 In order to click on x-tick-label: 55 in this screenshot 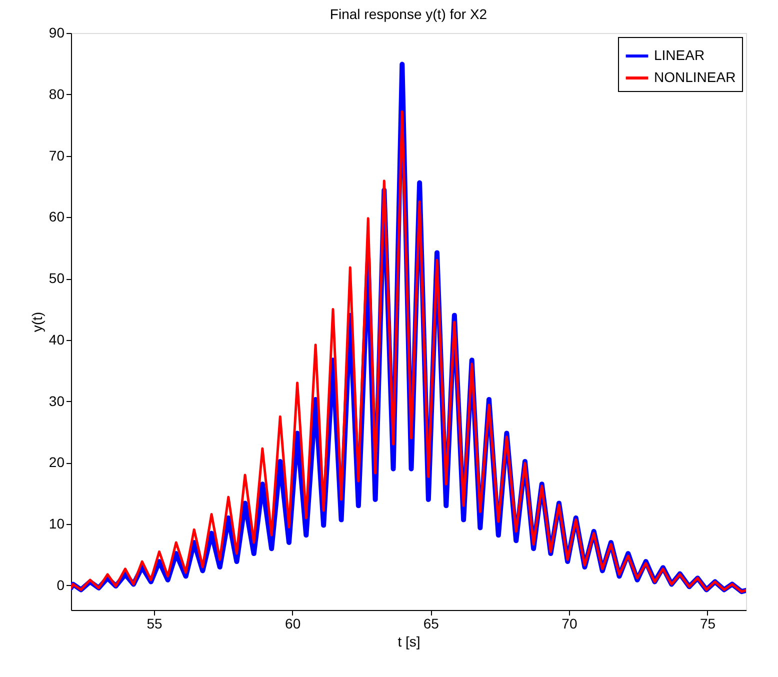, I will do `click(154, 624)`.